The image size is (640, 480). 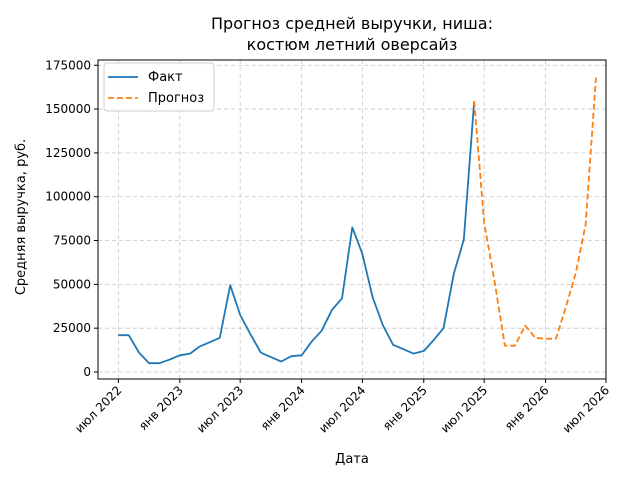 I want to click on y-tick-label: 25000, so click(x=72, y=328).